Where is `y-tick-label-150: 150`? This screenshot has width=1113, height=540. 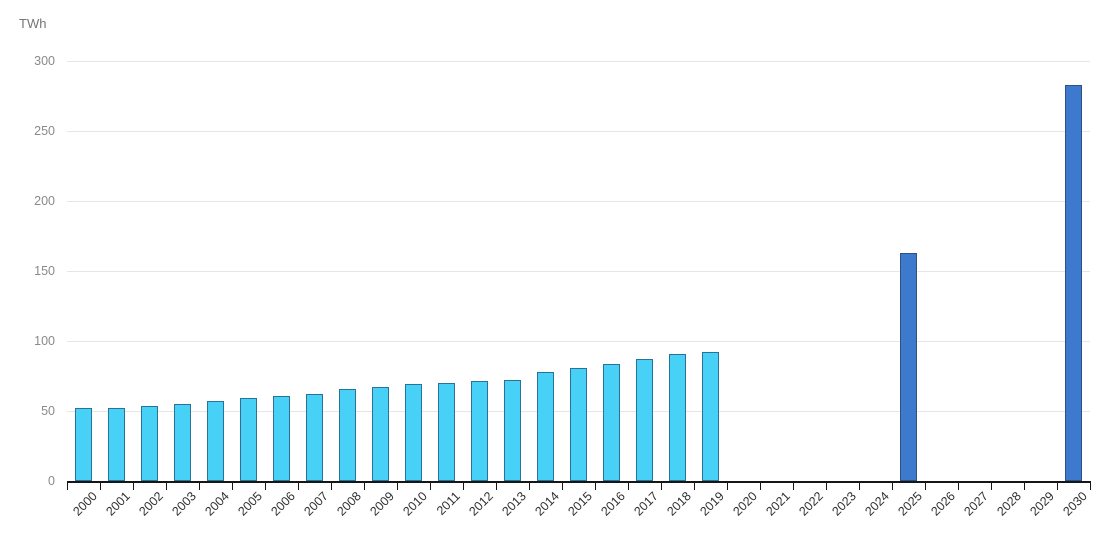 y-tick-label-150: 150 is located at coordinates (44, 271).